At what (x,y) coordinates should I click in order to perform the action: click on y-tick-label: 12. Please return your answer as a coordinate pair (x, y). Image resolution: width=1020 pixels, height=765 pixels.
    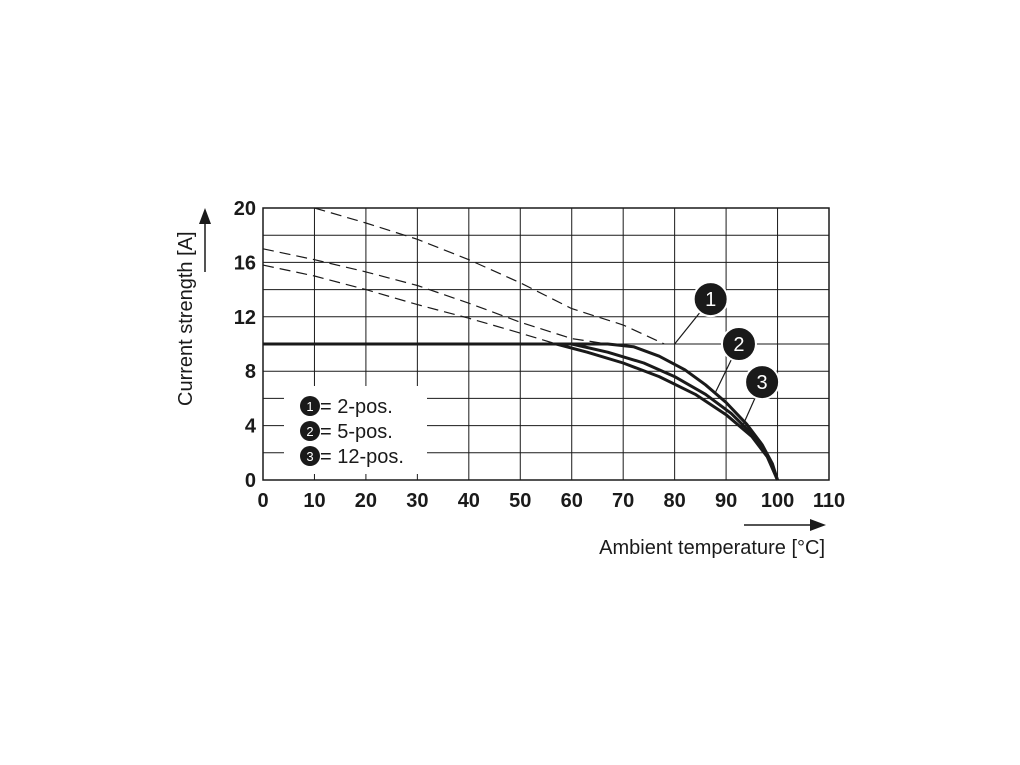
    Looking at the image, I should click on (245, 318).